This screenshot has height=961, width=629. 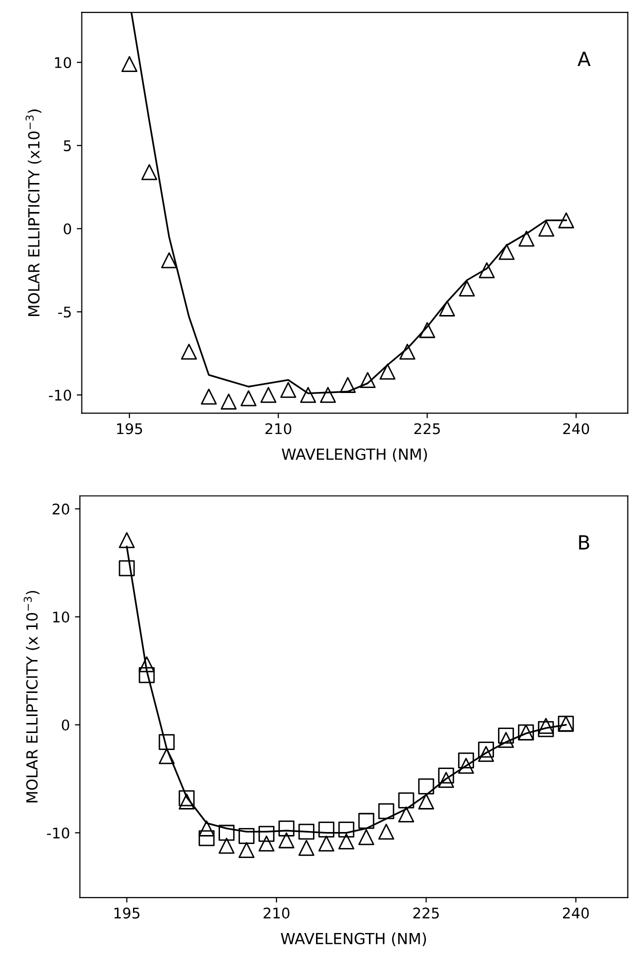 What do you see at coordinates (32, 696) in the screenshot?
I see `y-axis-title: MOLAR ELLIPTICITY (x 10$^{−3}$)` at bounding box center [32, 696].